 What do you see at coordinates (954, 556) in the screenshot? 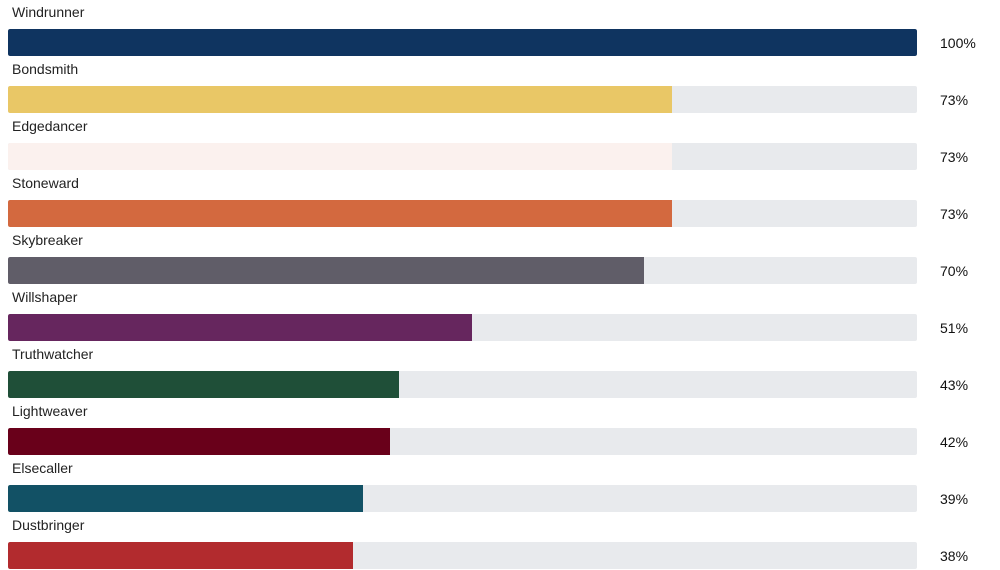
I see `value-label: 38%` at bounding box center [954, 556].